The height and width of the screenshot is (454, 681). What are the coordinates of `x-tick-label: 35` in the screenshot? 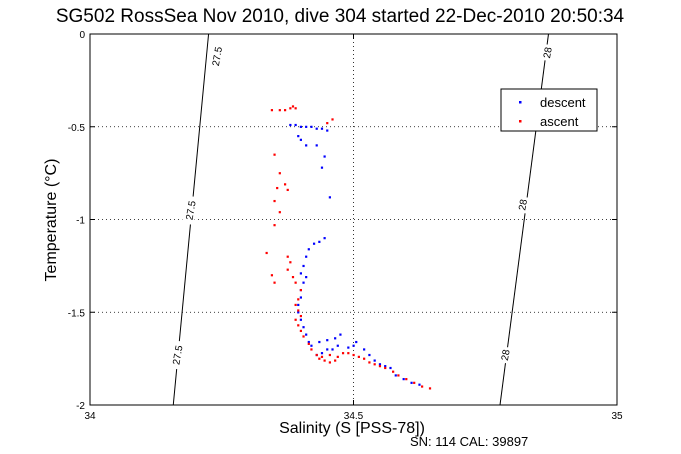 It's located at (617, 416).